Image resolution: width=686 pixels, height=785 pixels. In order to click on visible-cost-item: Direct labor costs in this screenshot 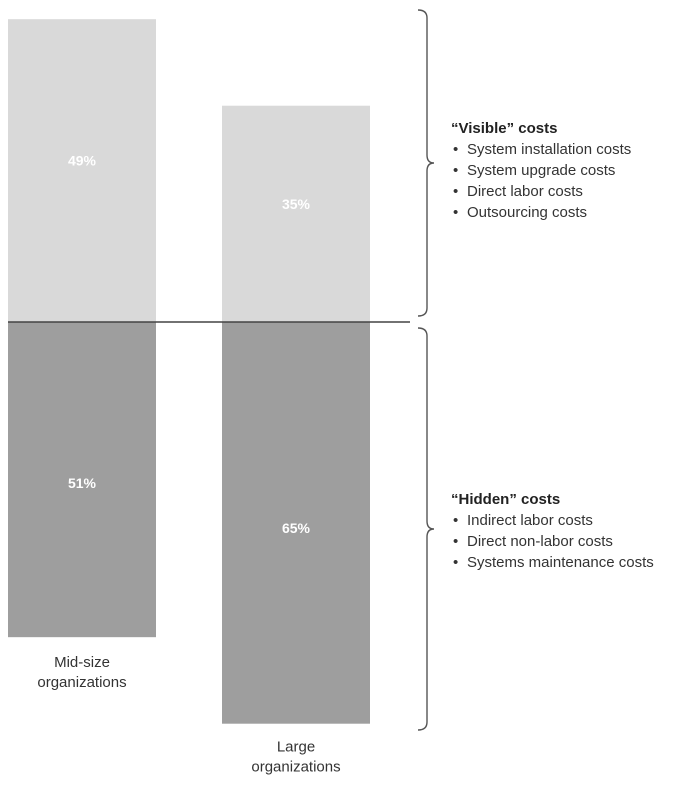, I will do `click(541, 191)`.